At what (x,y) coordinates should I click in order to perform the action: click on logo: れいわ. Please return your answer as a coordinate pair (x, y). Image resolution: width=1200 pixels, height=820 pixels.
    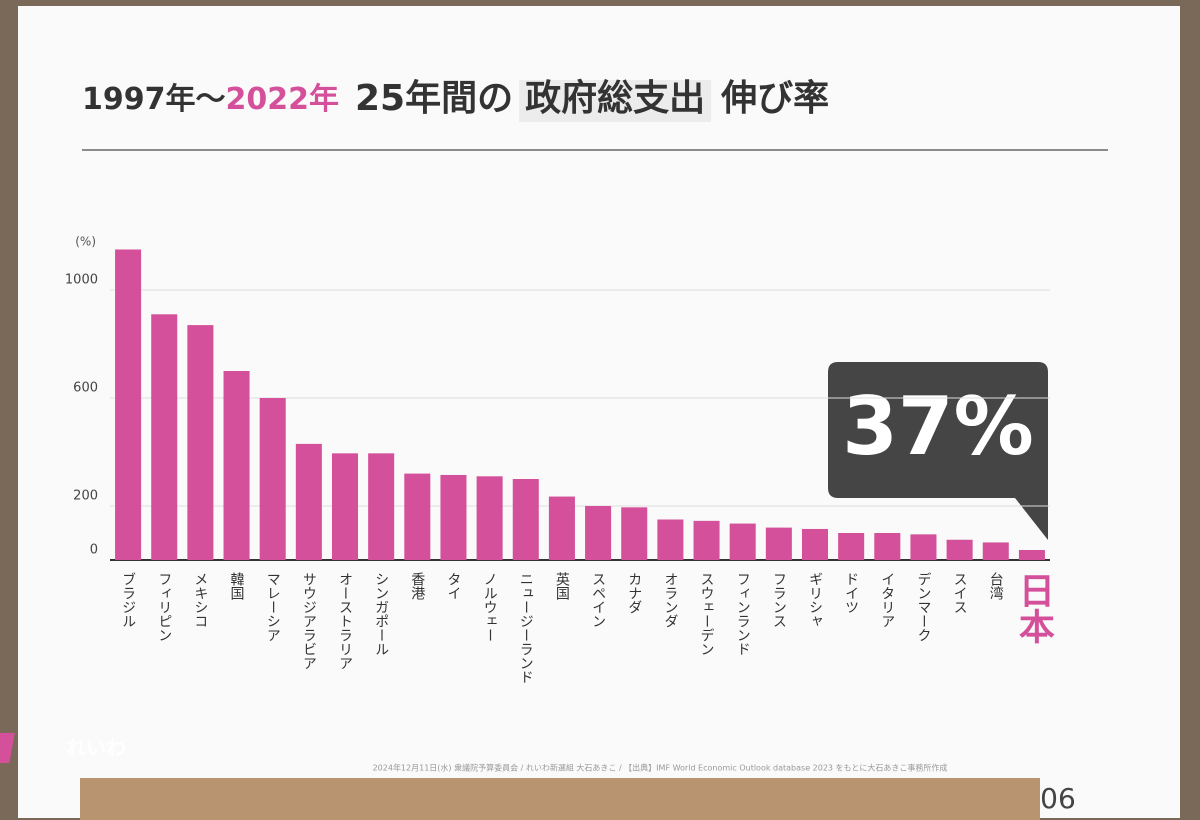
    Looking at the image, I should click on (96, 748).